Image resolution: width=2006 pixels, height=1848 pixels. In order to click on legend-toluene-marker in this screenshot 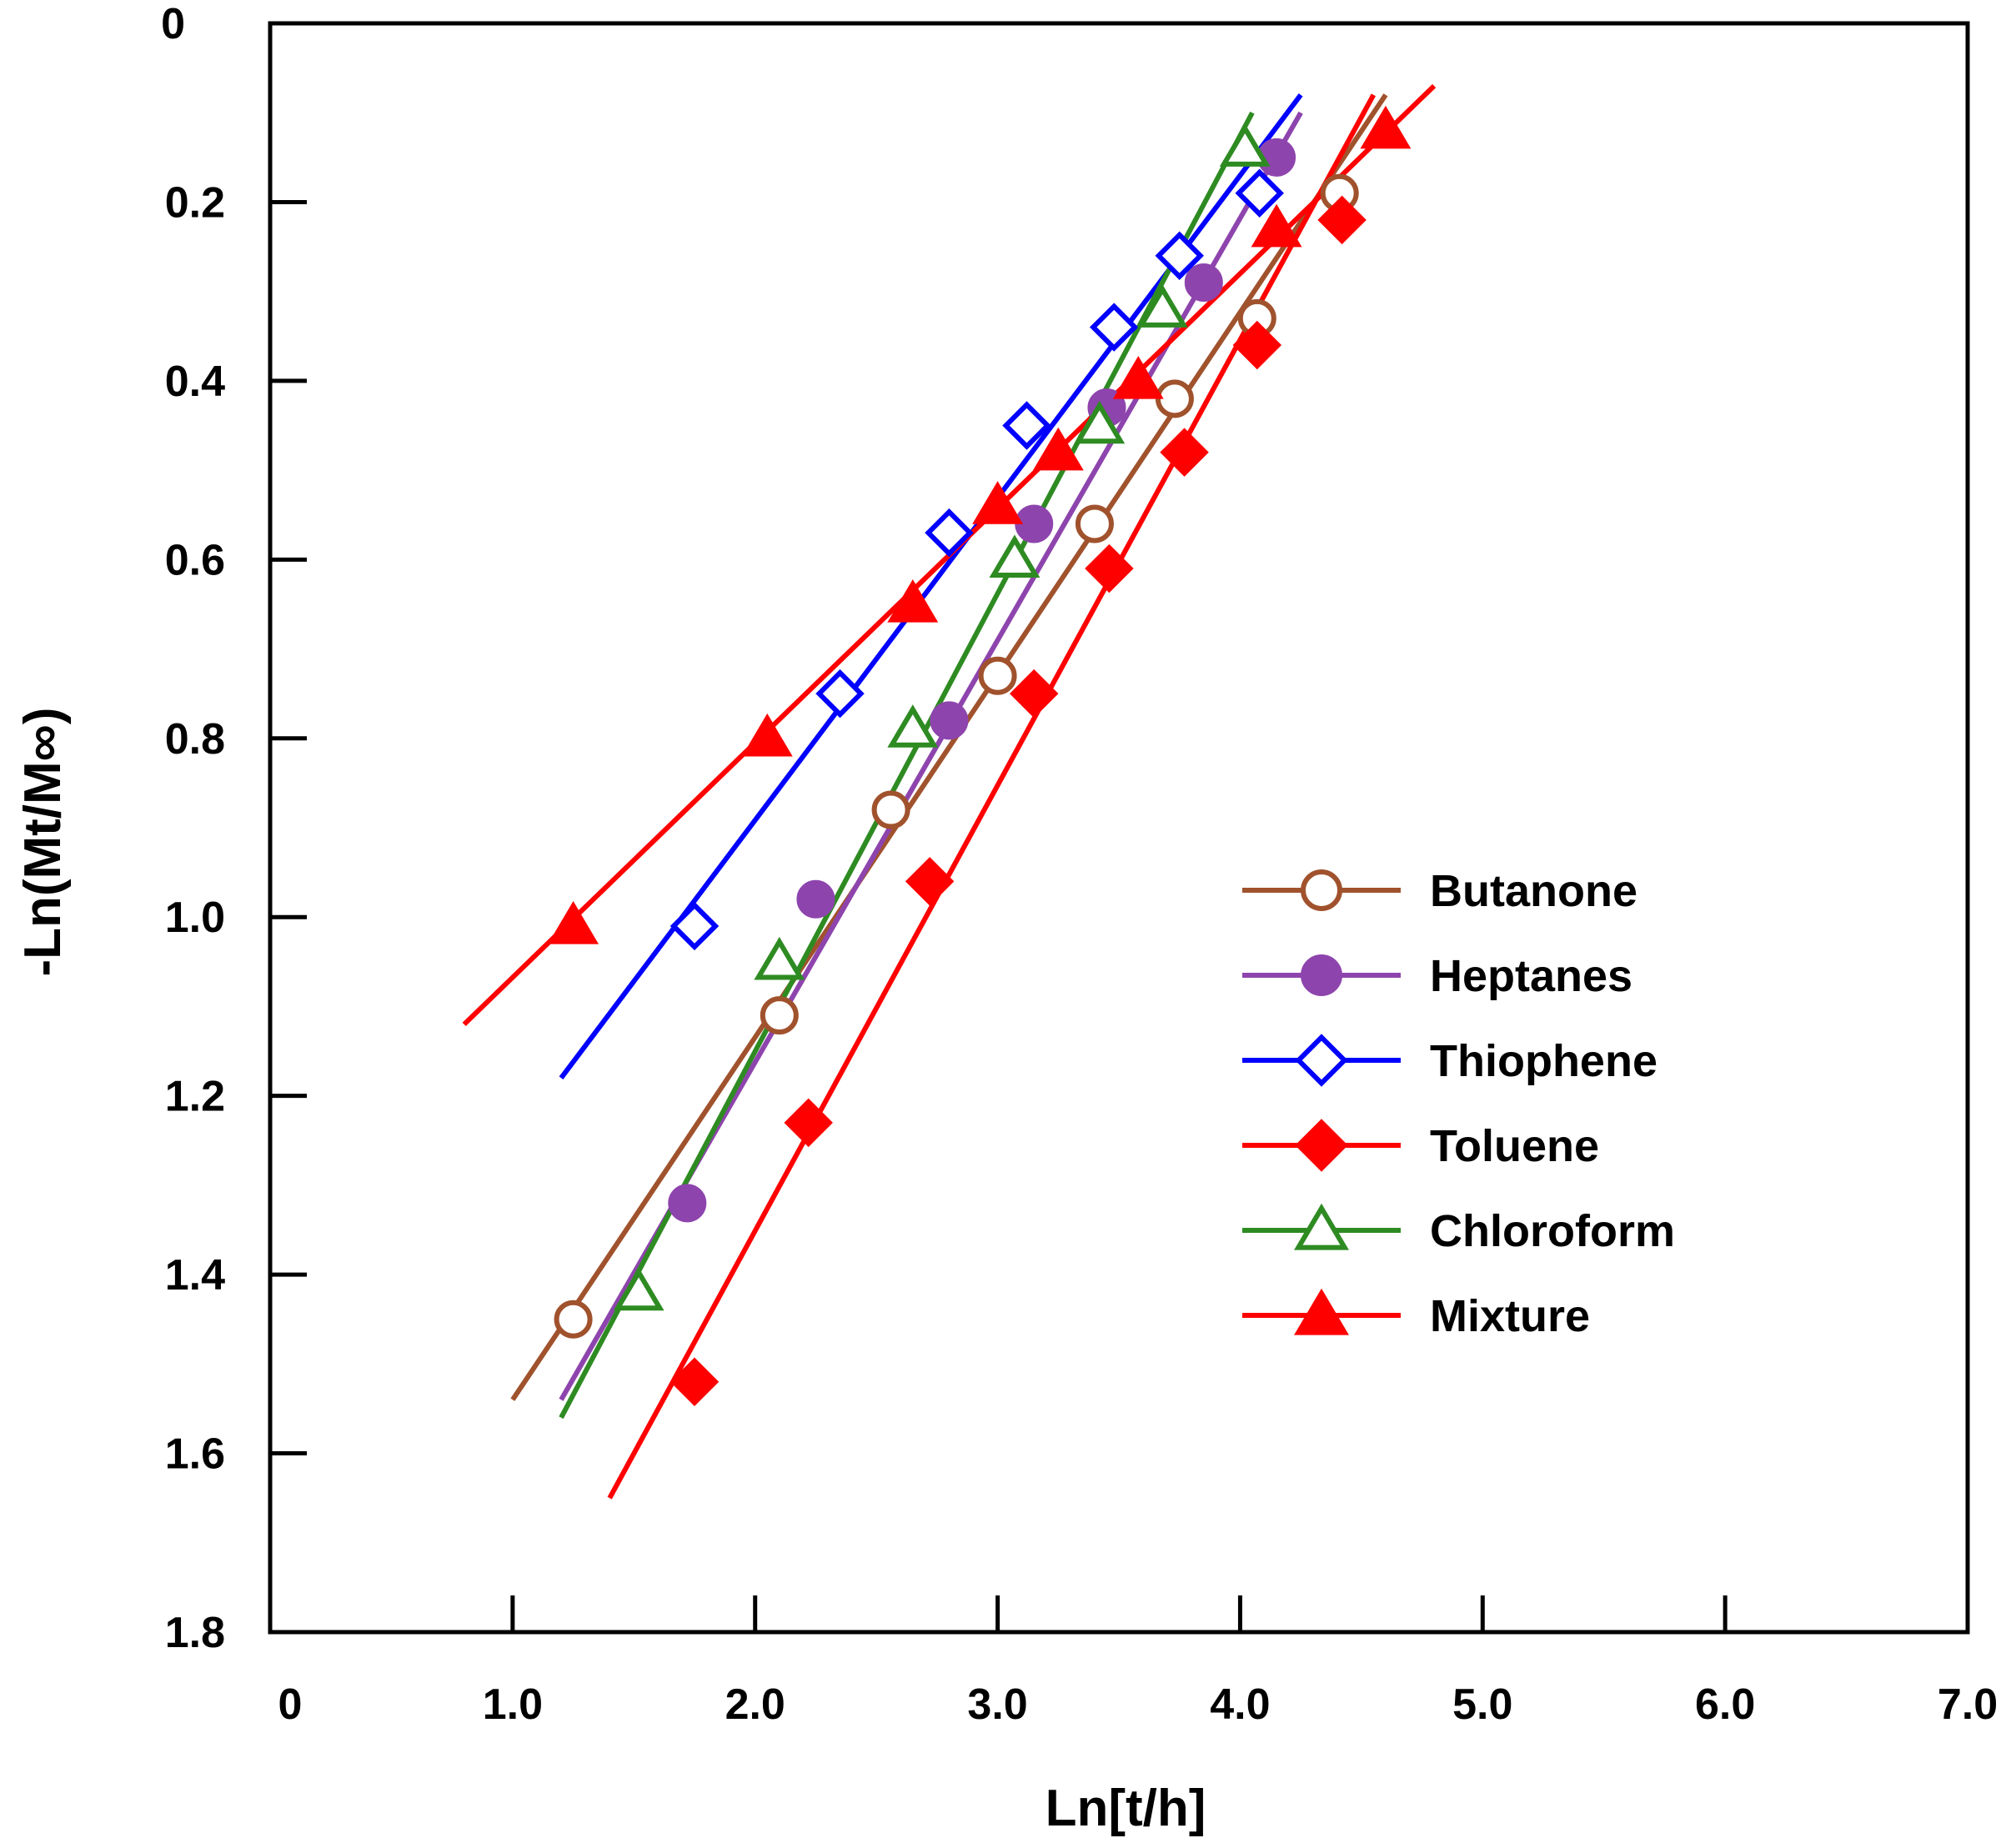, I will do `click(1321, 1145)`.